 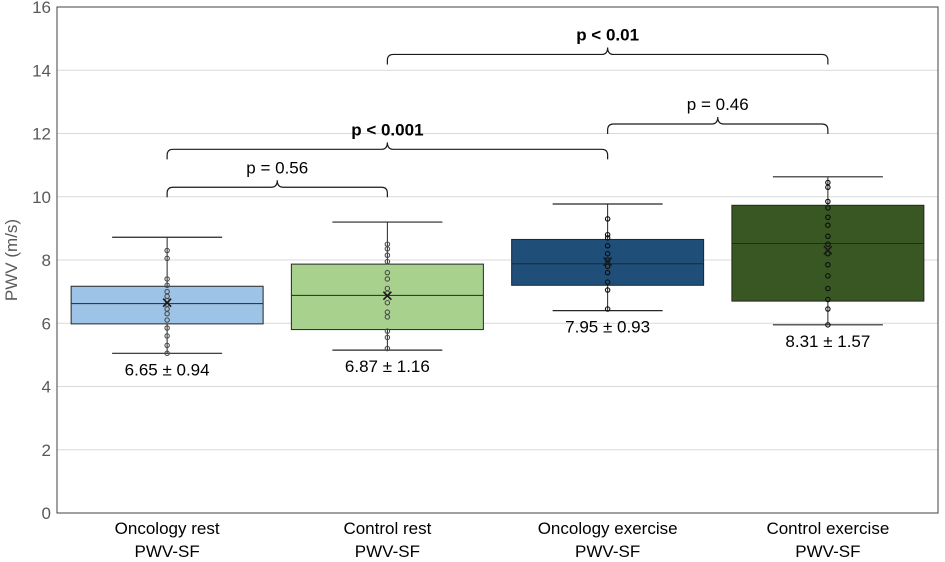 I want to click on box-group: 6.65 ± 0.94, so click(x=167, y=307).